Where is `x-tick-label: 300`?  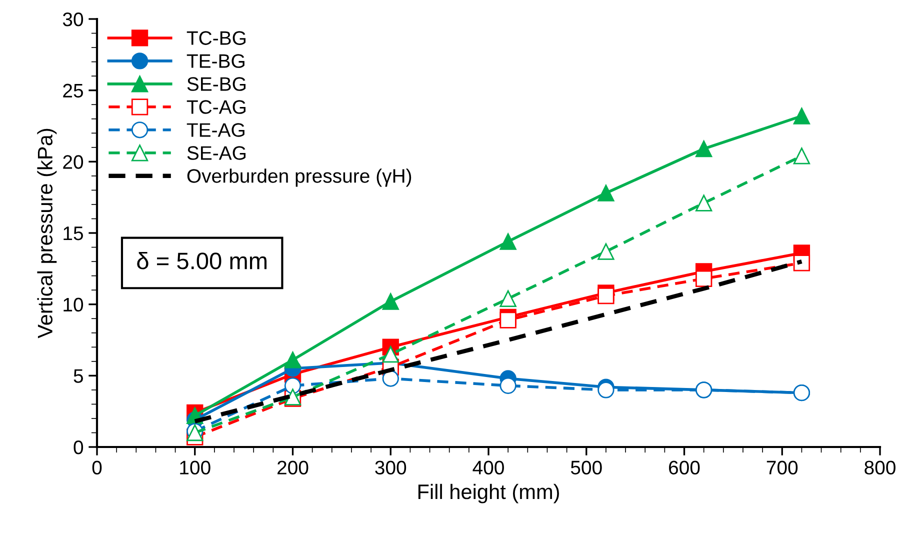
x-tick-label: 300 is located at coordinates (390, 467).